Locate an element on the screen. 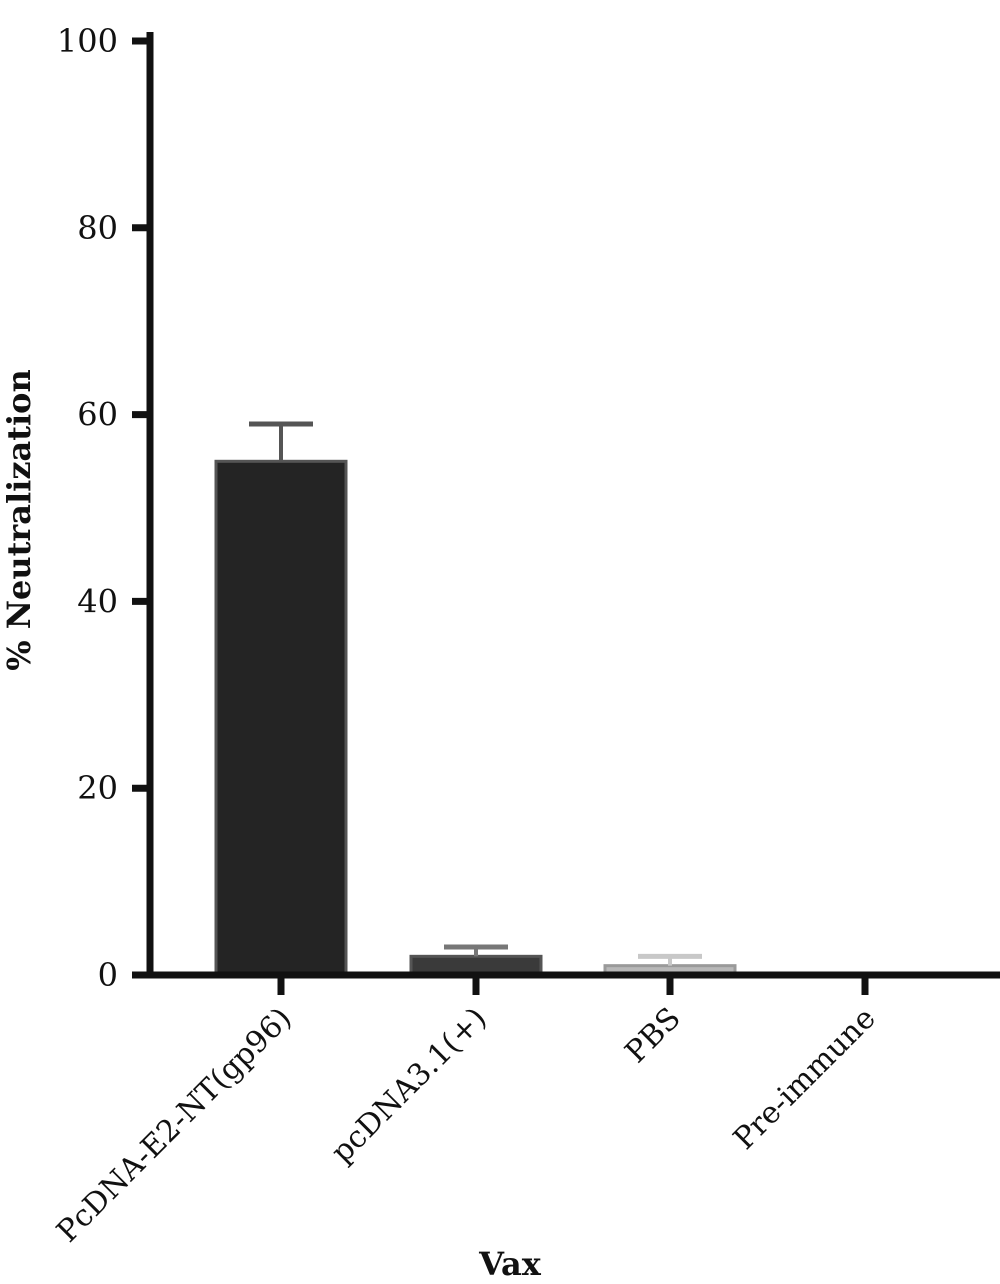  y-tick-label: 0 is located at coordinates (108, 975).